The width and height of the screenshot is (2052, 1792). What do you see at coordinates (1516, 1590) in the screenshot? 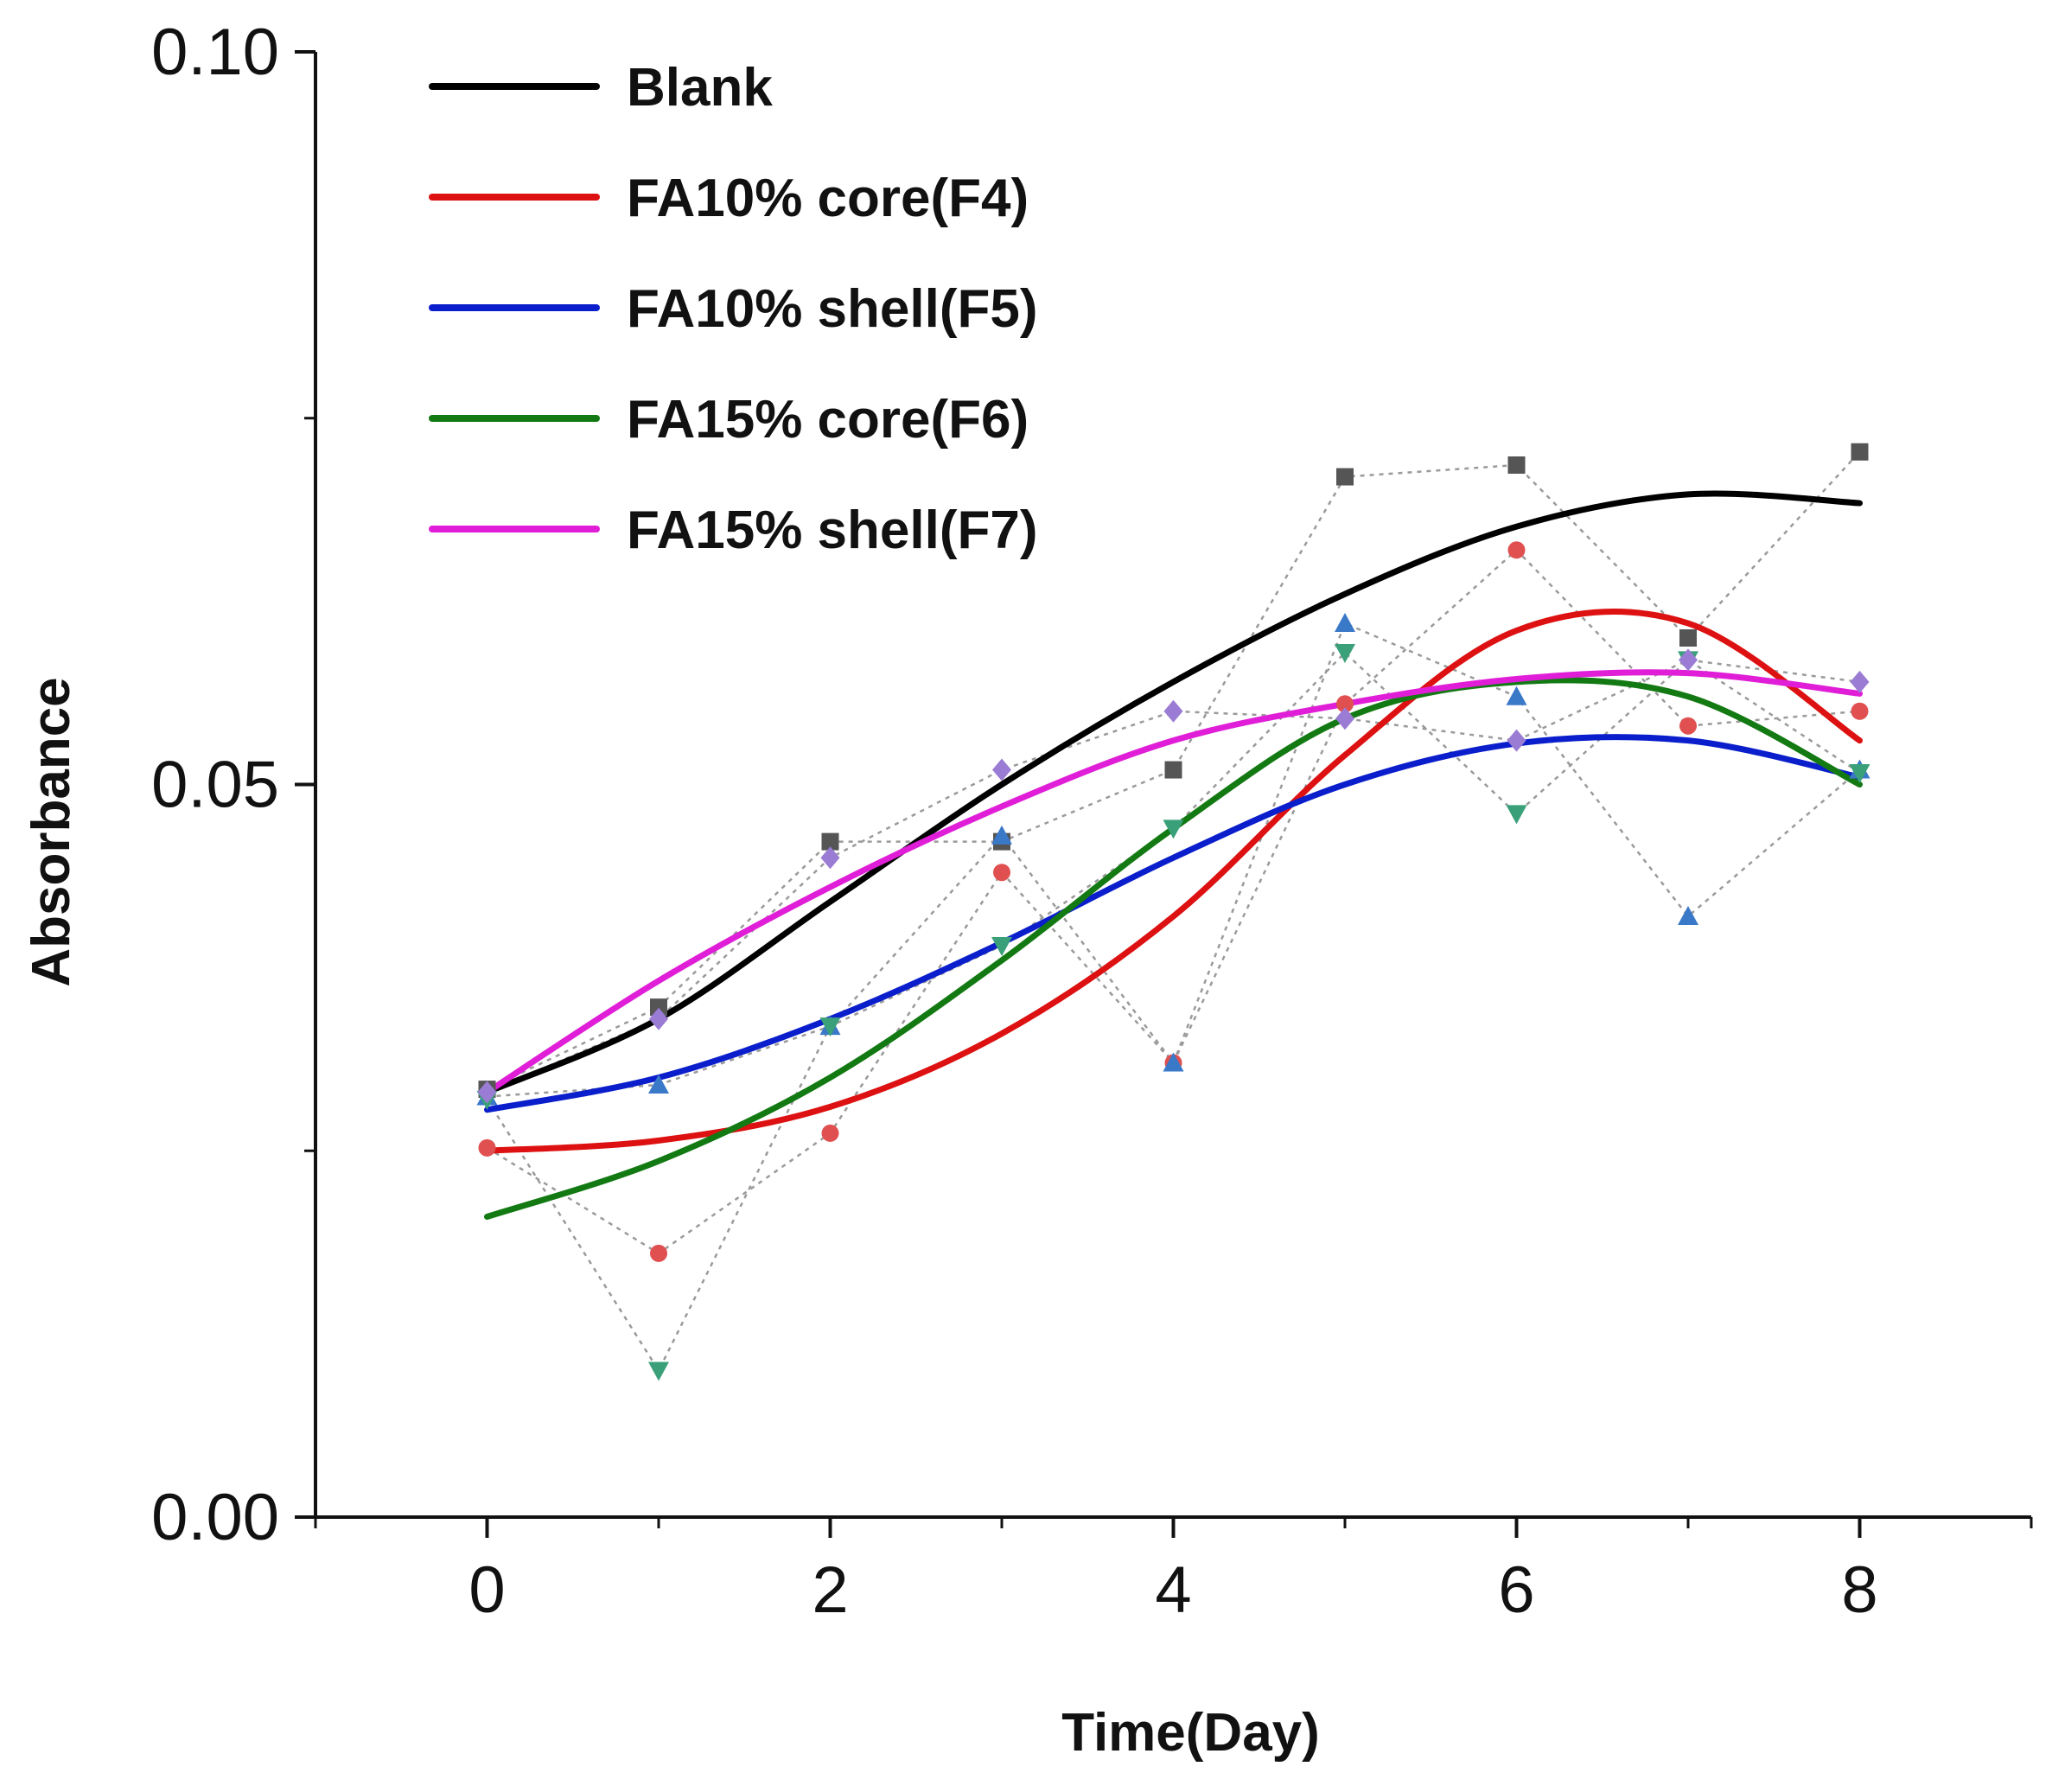
I see `x-tick-label: 6` at bounding box center [1516, 1590].